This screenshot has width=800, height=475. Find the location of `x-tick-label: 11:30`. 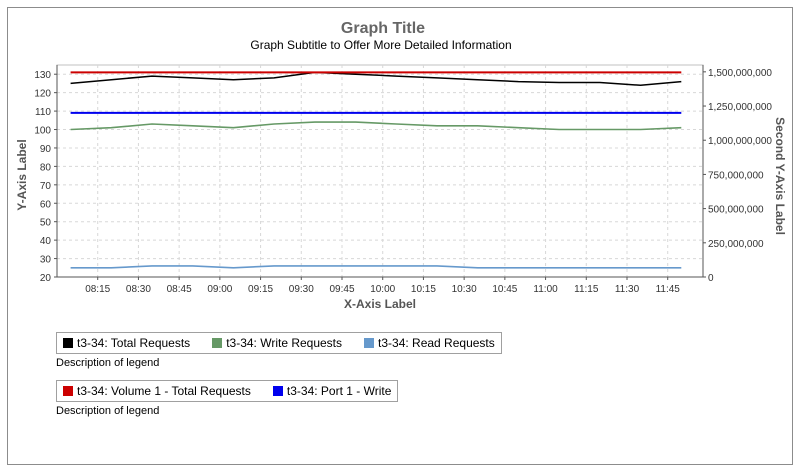

x-tick-label: 11:30 is located at coordinates (627, 289).